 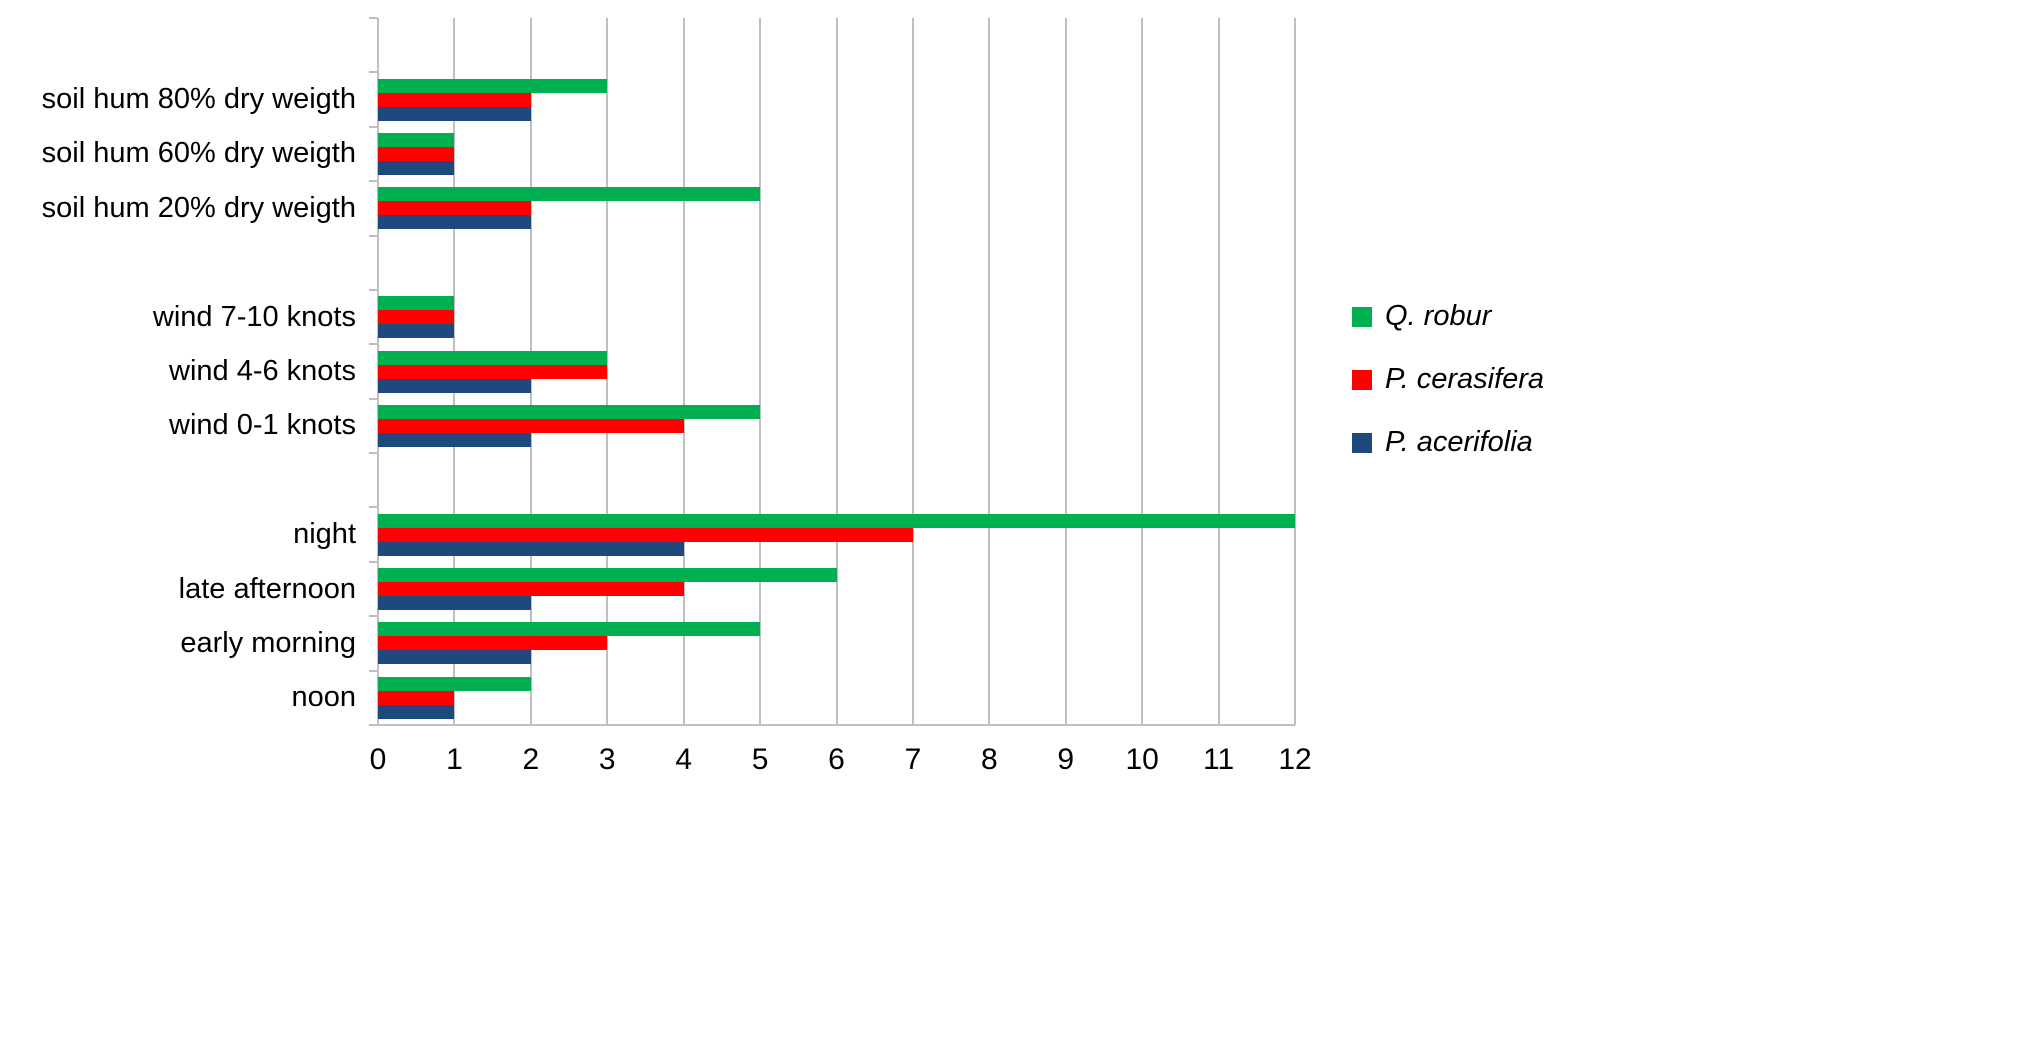 I want to click on category-label: wind 4-6 knots, so click(x=262, y=370).